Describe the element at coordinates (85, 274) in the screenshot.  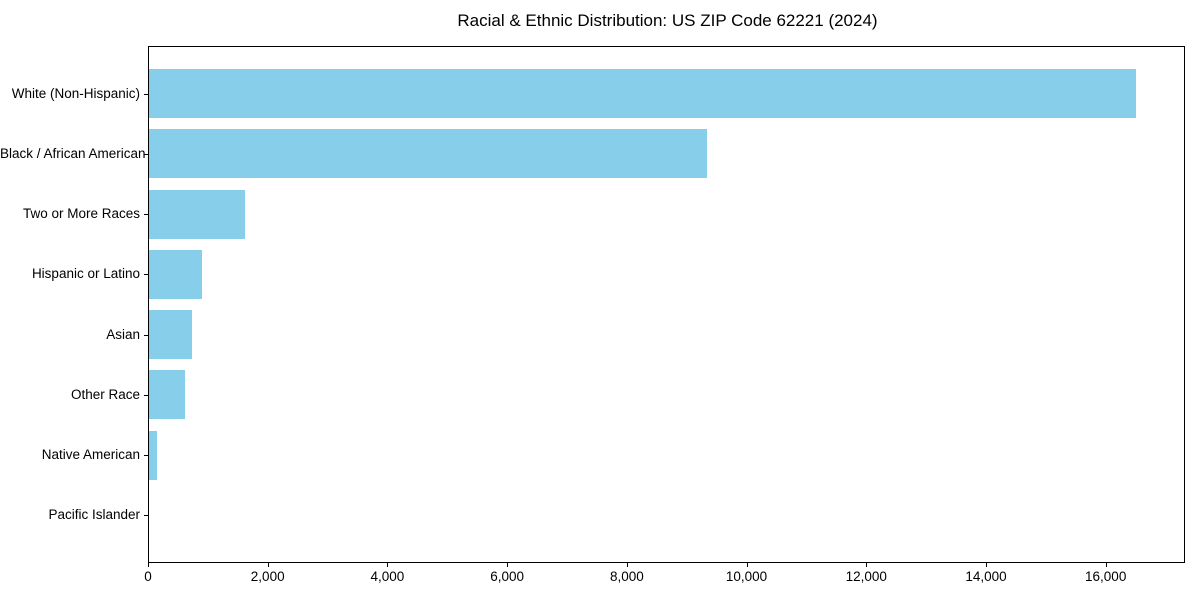
I see `y-axis-label: Hispanic or Latino` at that location.